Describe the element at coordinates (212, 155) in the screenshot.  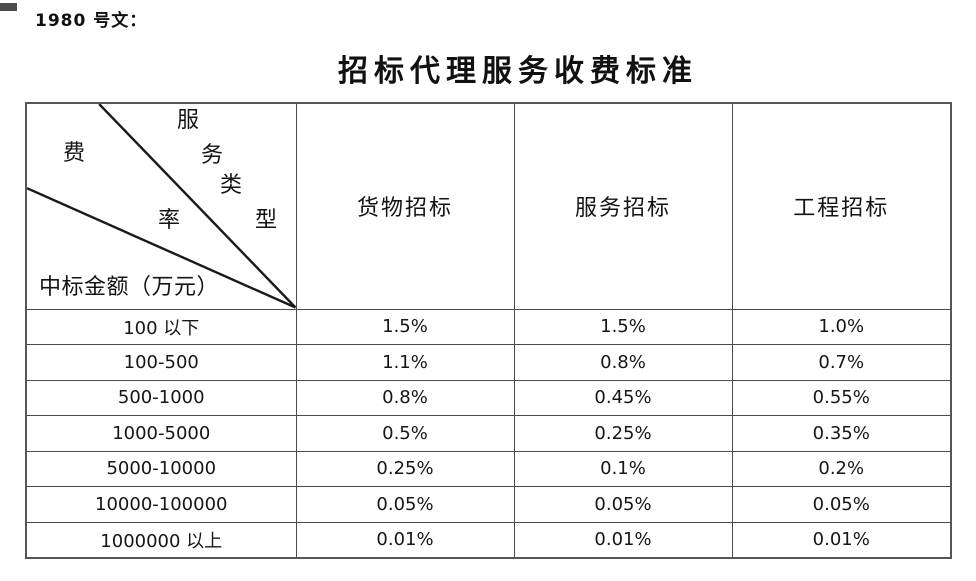
I see `diagonal-label-service-type-char2: 务` at that location.